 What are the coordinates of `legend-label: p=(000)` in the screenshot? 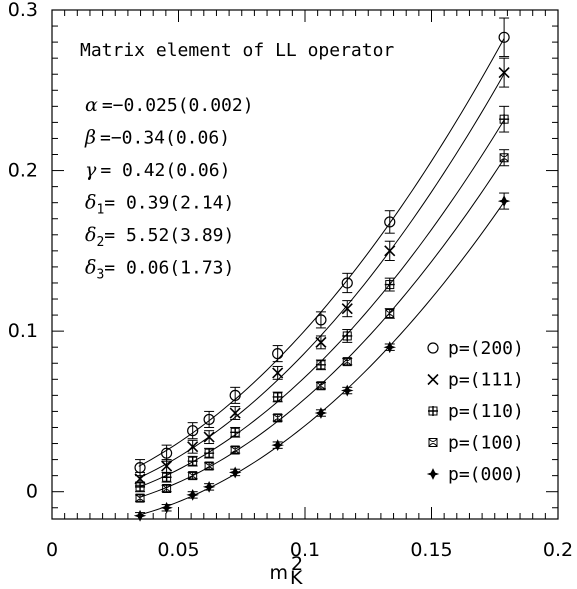 It's located at (486, 474).